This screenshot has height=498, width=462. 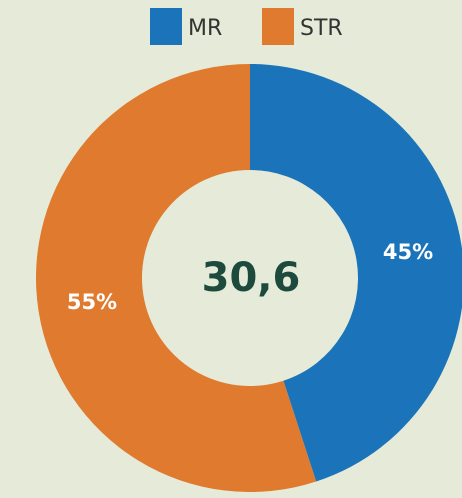 What do you see at coordinates (92, 302) in the screenshot?
I see `value-label: 55%` at bounding box center [92, 302].